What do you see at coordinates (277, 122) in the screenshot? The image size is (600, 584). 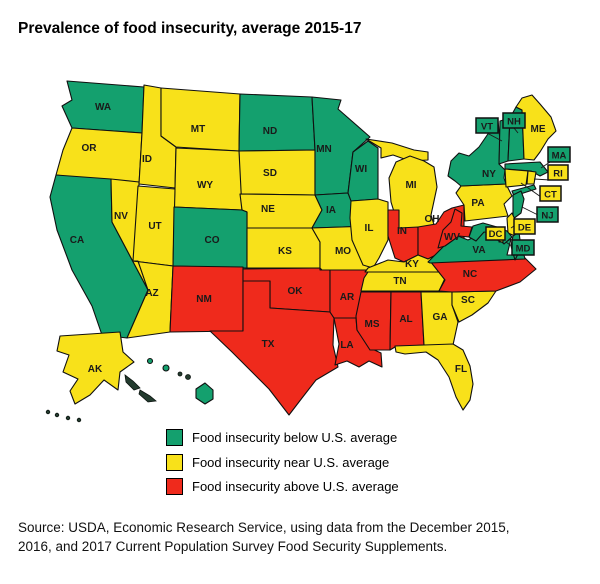 I see `state-nd` at bounding box center [277, 122].